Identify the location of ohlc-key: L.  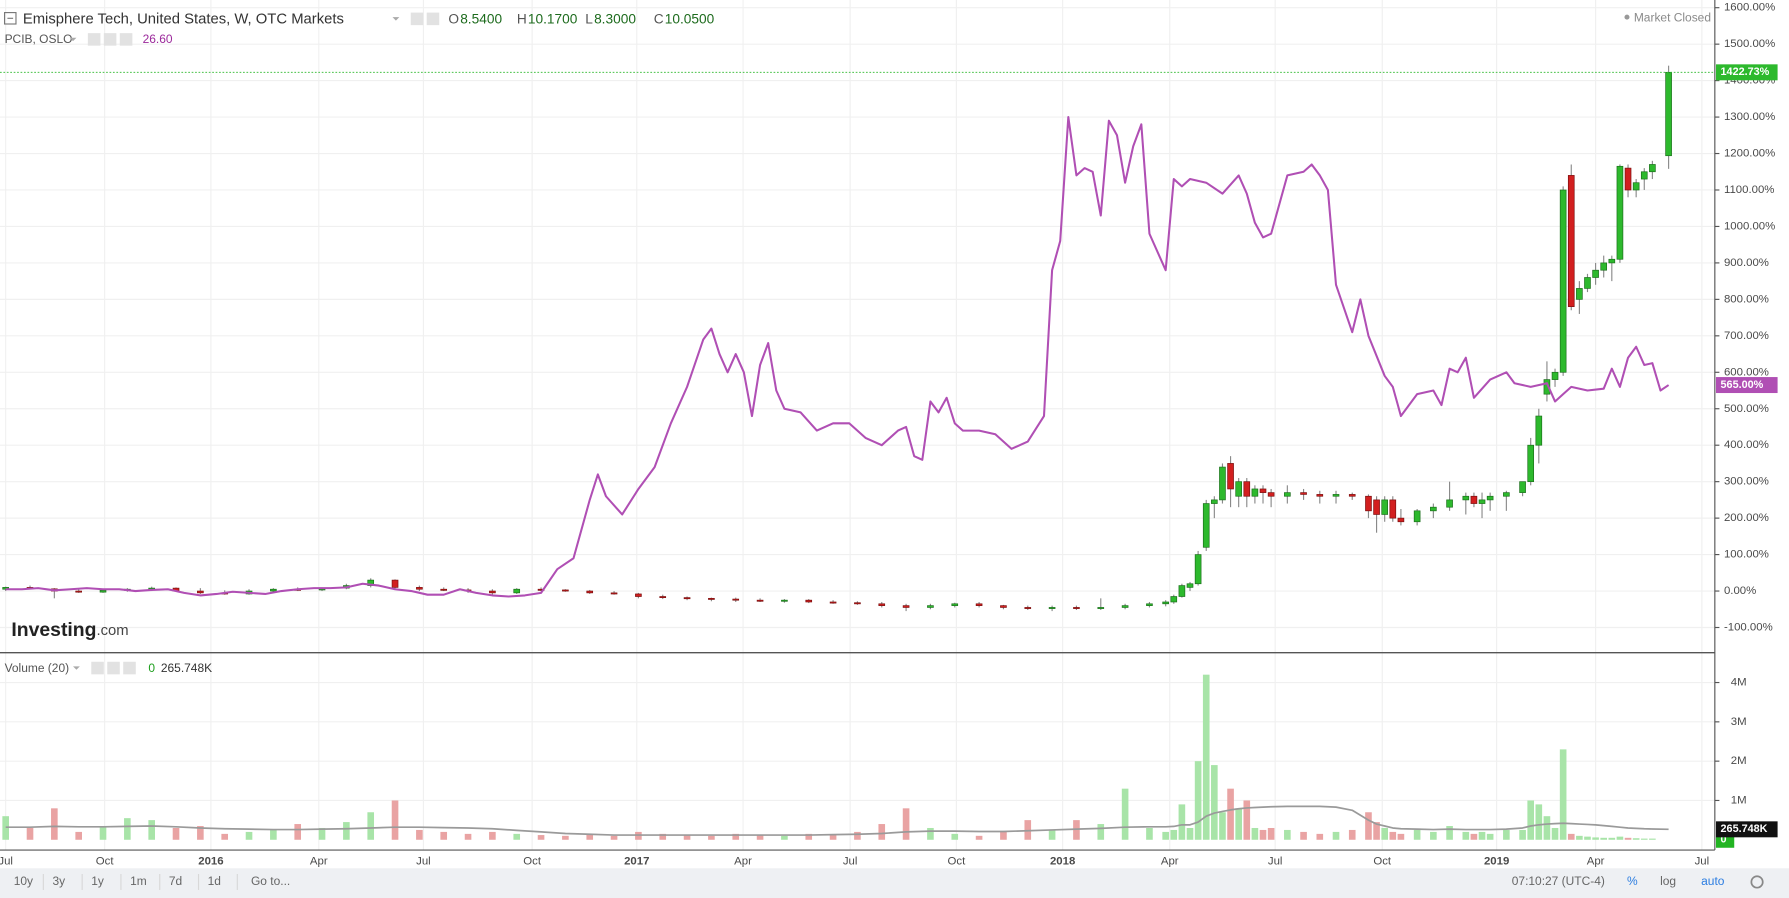
(589, 18).